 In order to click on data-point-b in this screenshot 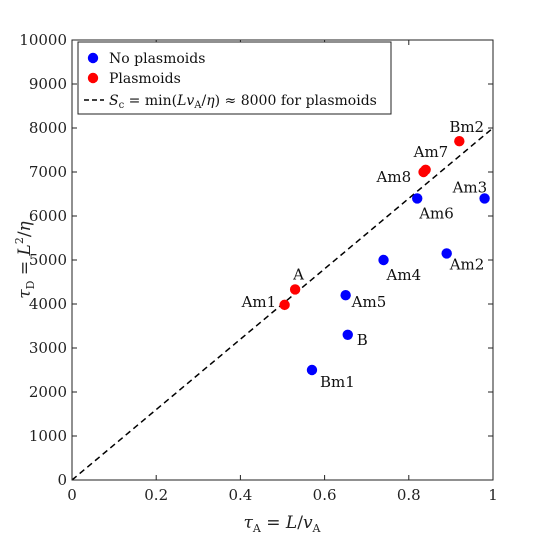, I will do `click(347, 334)`.